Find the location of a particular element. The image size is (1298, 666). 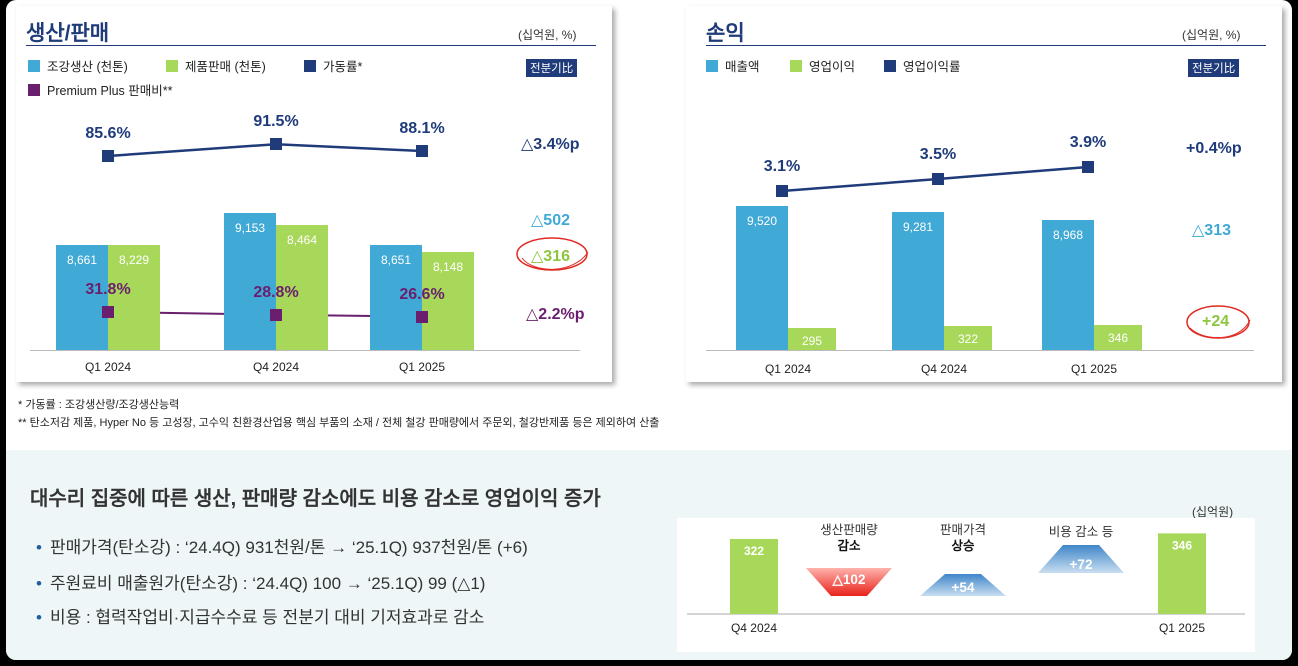

premium-swatch is located at coordinates (34, 89).